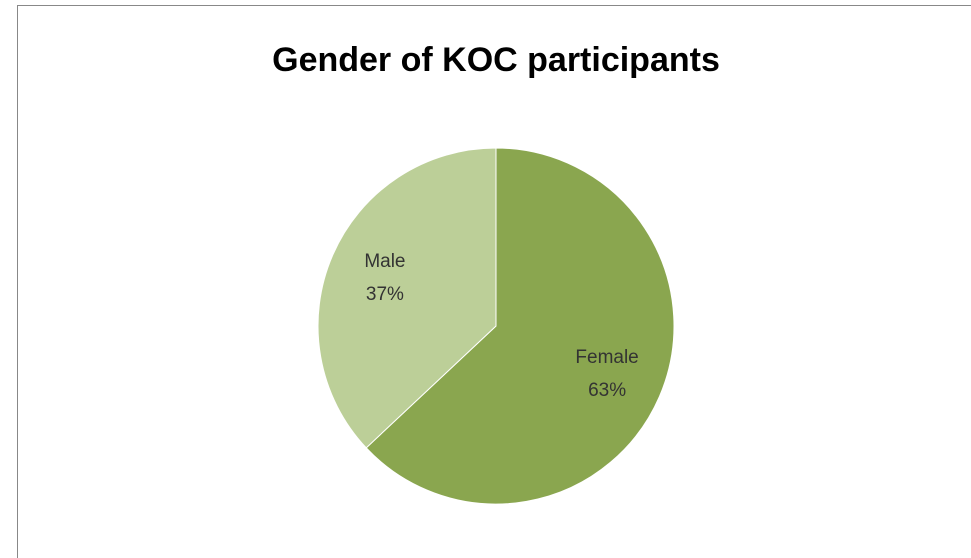  What do you see at coordinates (607, 390) in the screenshot?
I see `slice-value-label: 63%` at bounding box center [607, 390].